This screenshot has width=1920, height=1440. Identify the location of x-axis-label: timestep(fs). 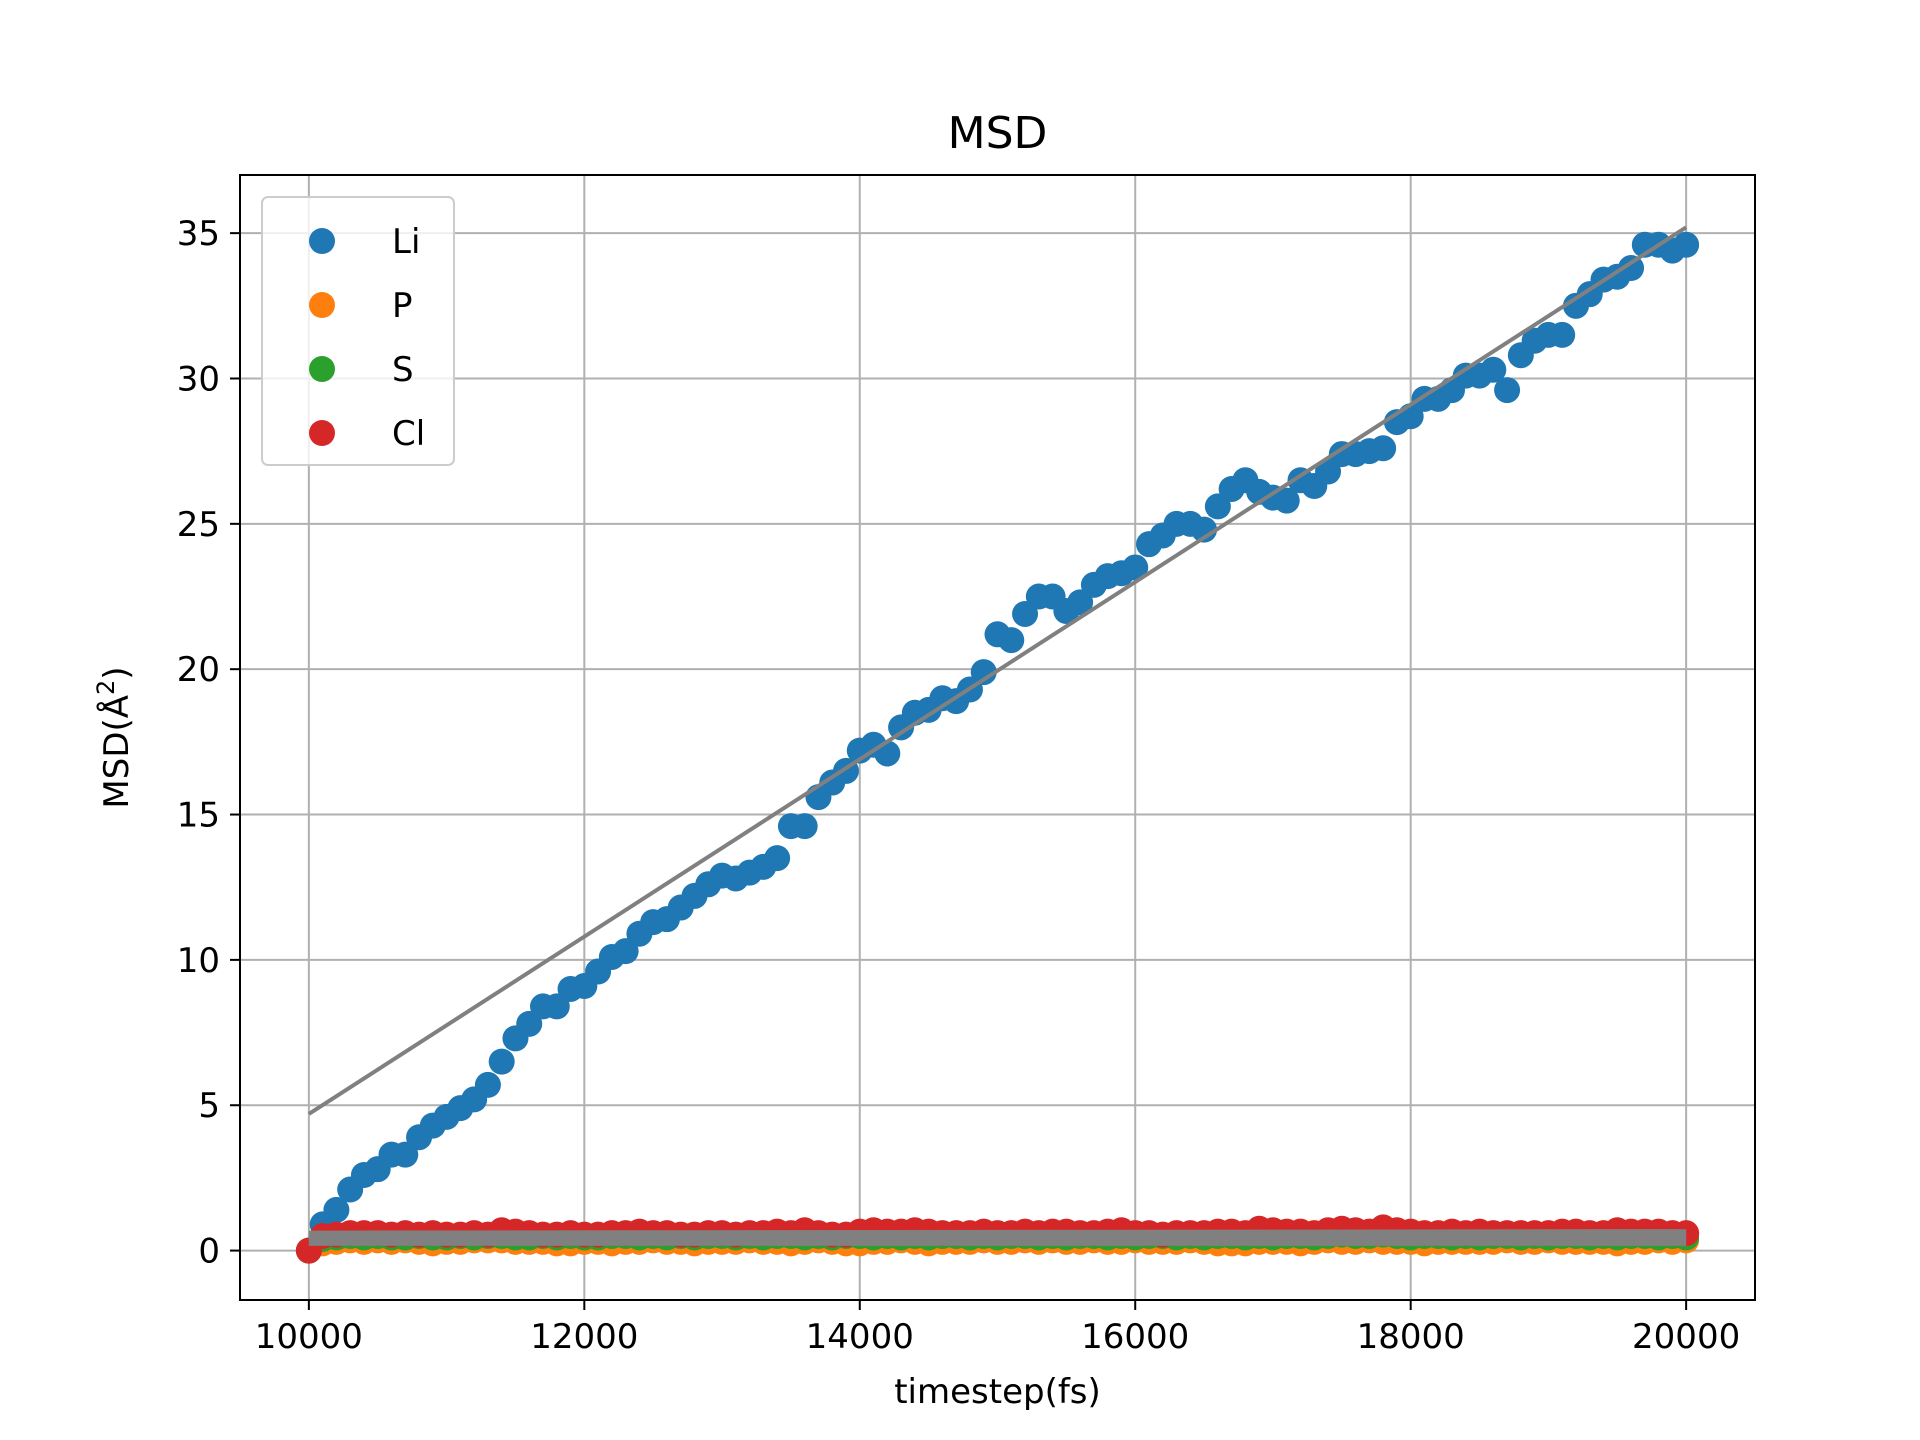
(997, 1392).